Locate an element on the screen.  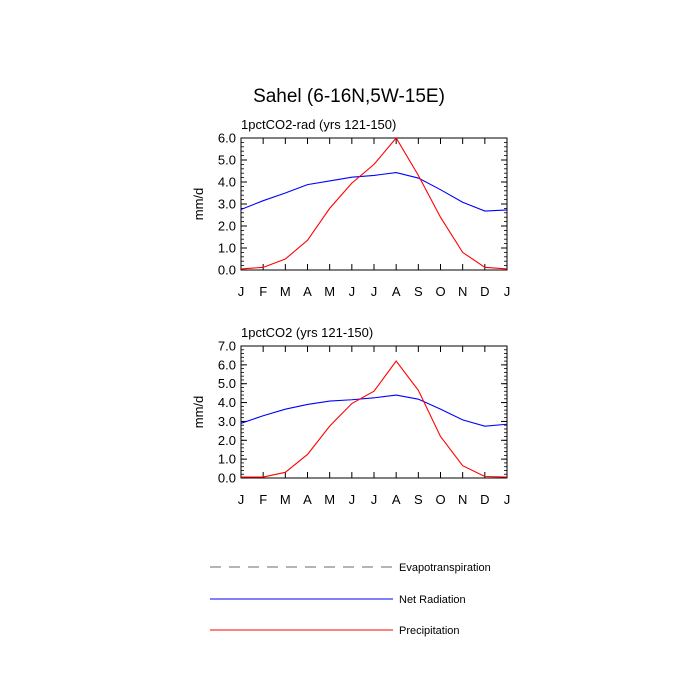
legend-label-net-radiation: Net Radiation is located at coordinates (432, 600).